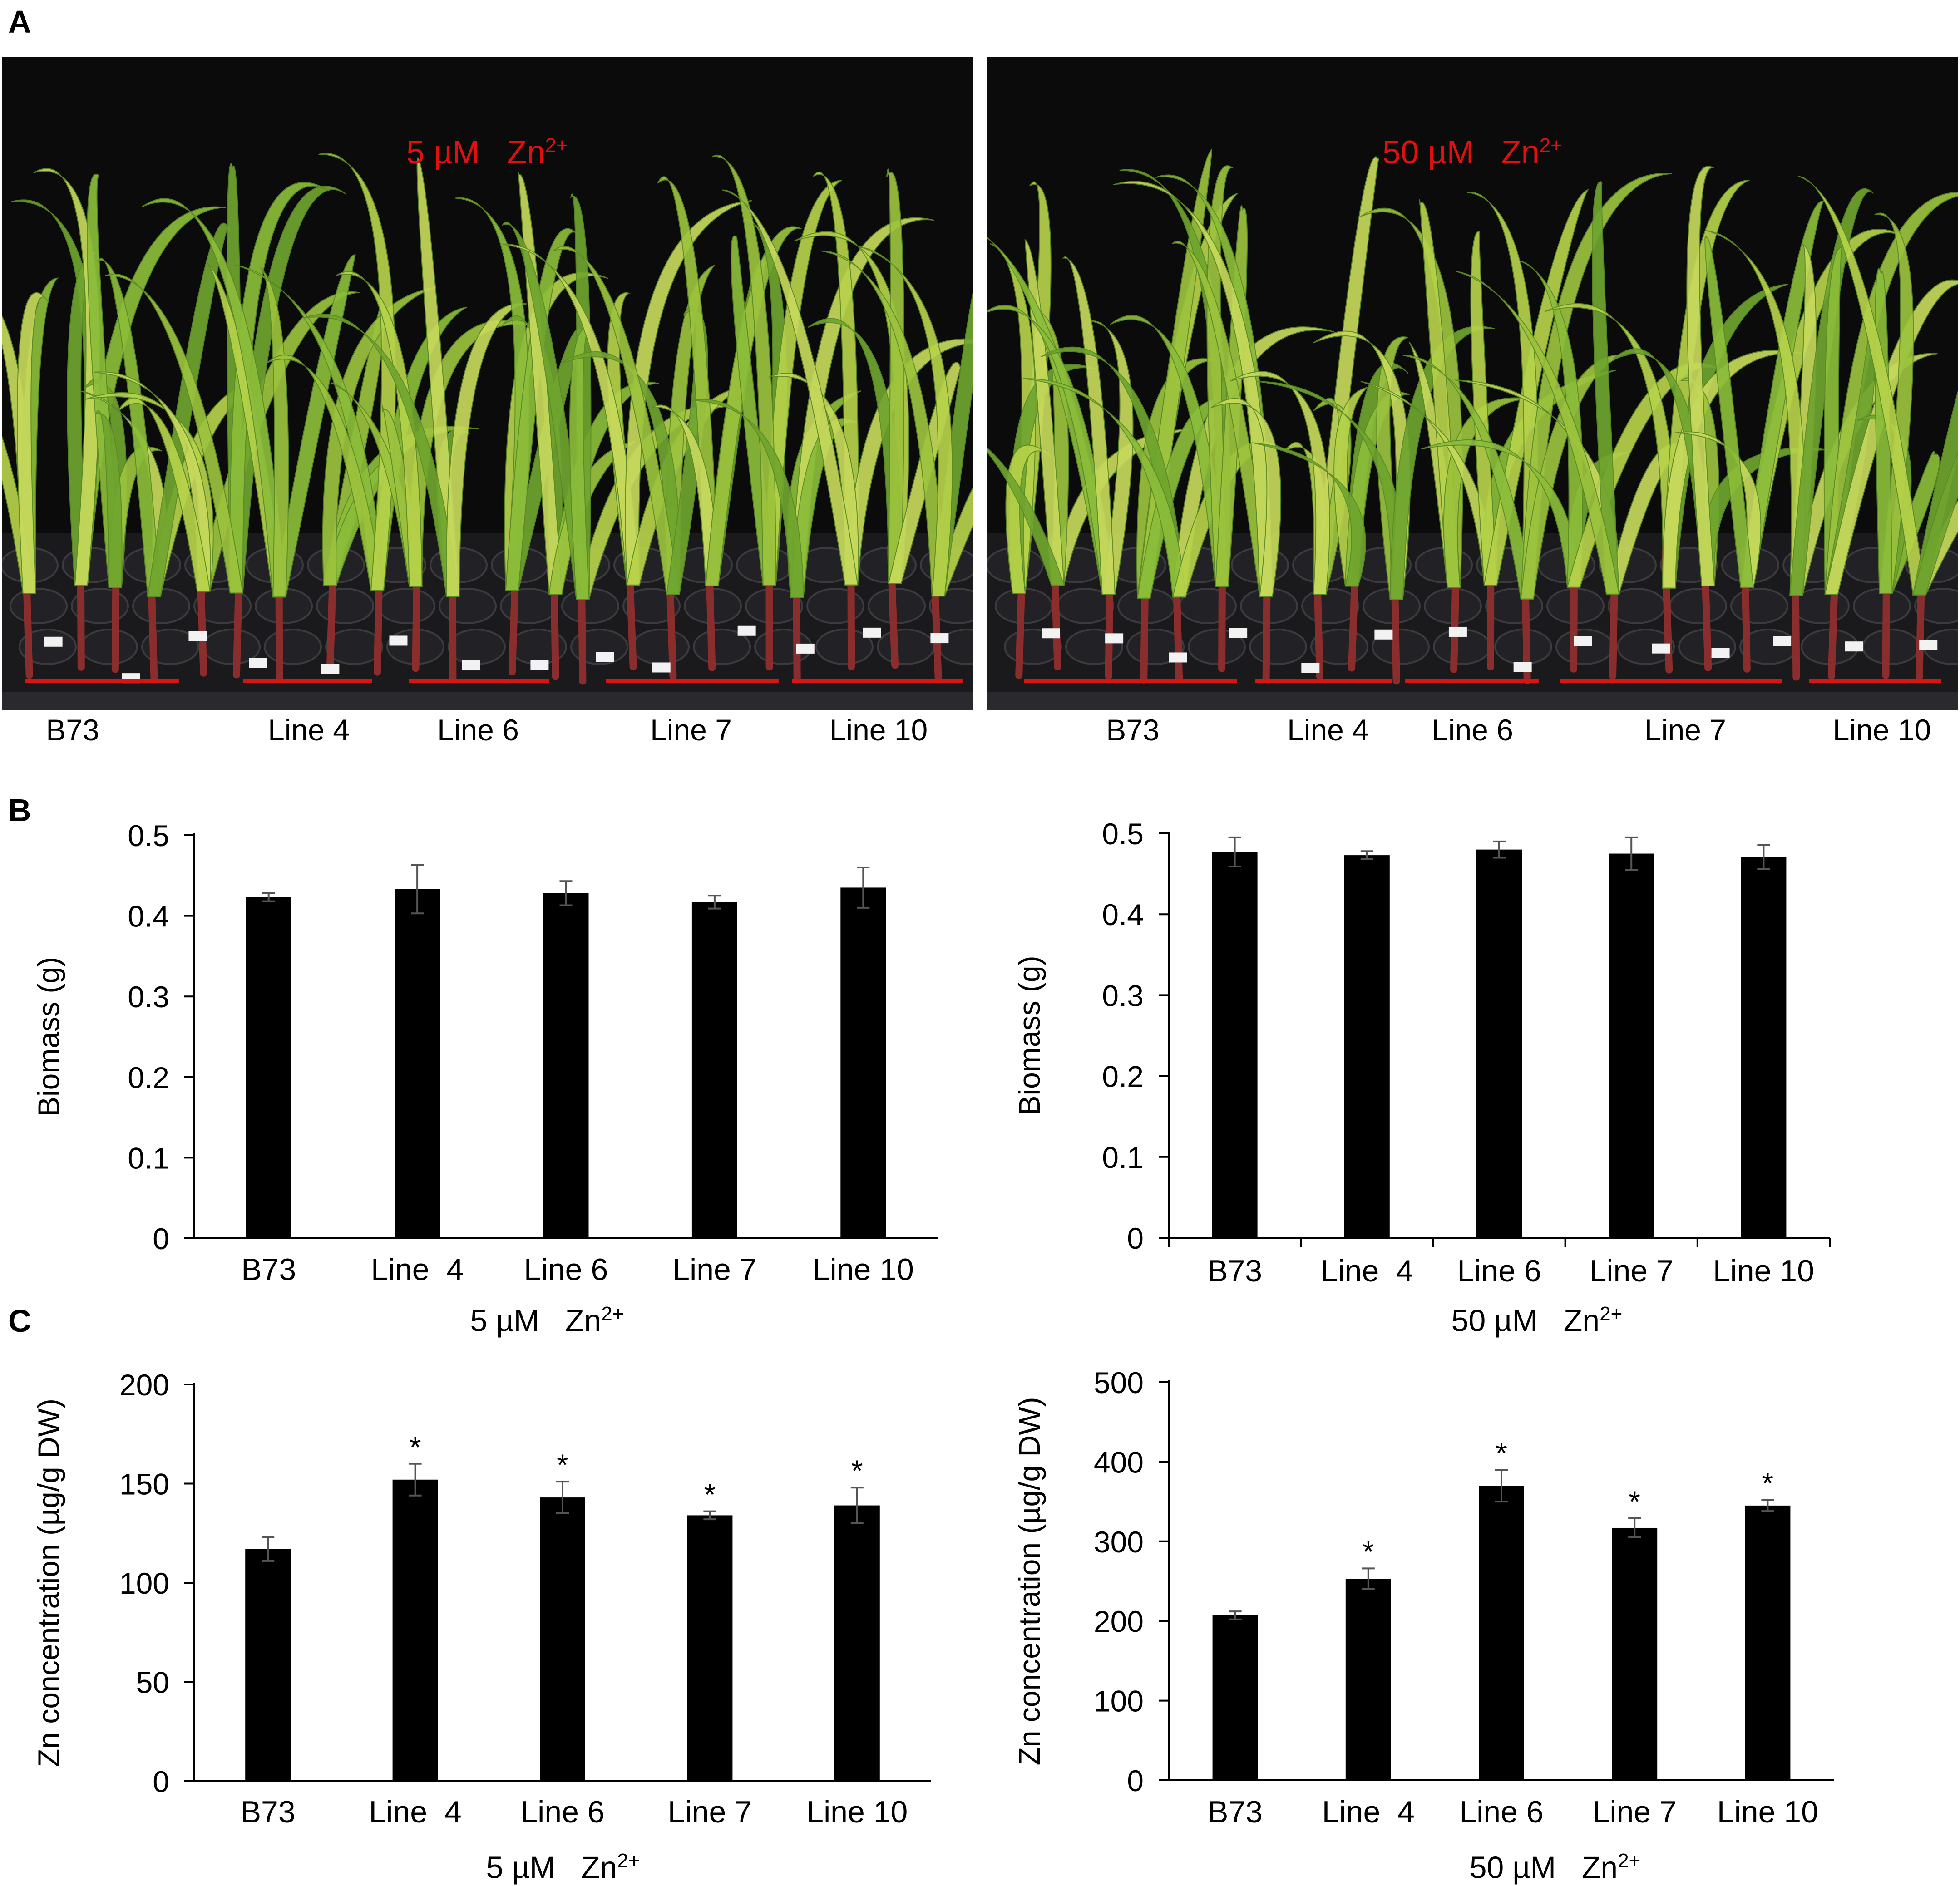 This screenshot has width=1960, height=1886. What do you see at coordinates (48, 1582) in the screenshot?
I see `y-axis-label: Zn concentration (µg/g DW)` at bounding box center [48, 1582].